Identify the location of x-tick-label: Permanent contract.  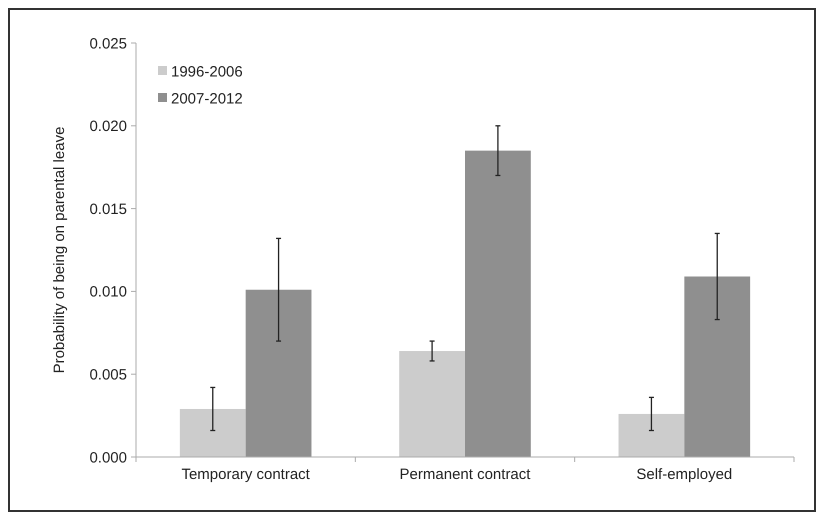
(466, 474).